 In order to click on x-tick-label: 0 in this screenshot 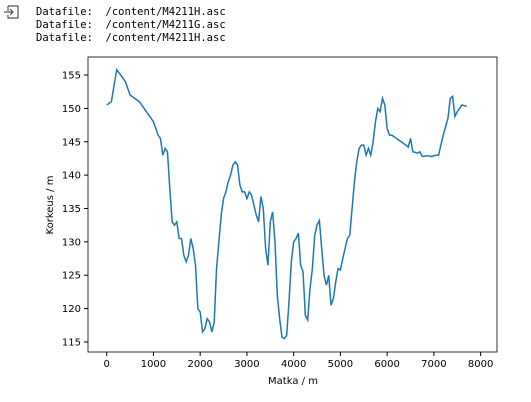, I will do `click(107, 364)`.